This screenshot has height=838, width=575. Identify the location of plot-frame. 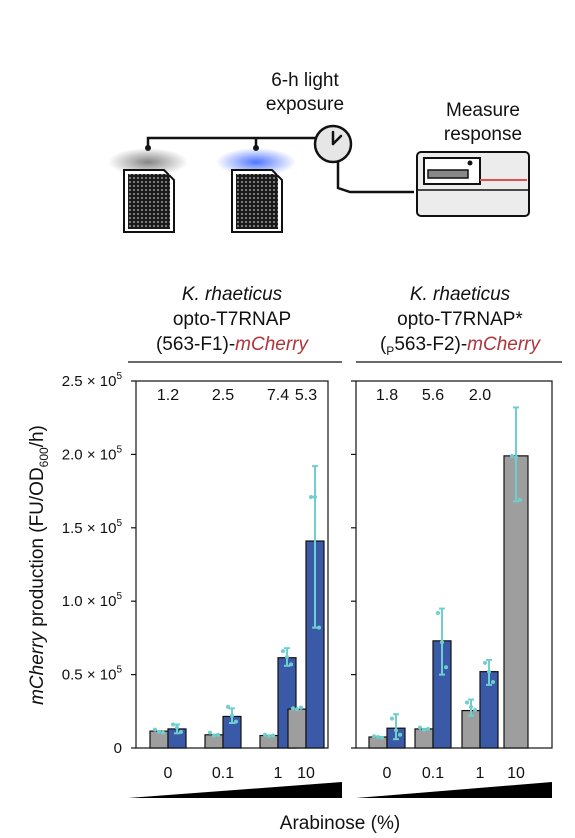
(232, 564).